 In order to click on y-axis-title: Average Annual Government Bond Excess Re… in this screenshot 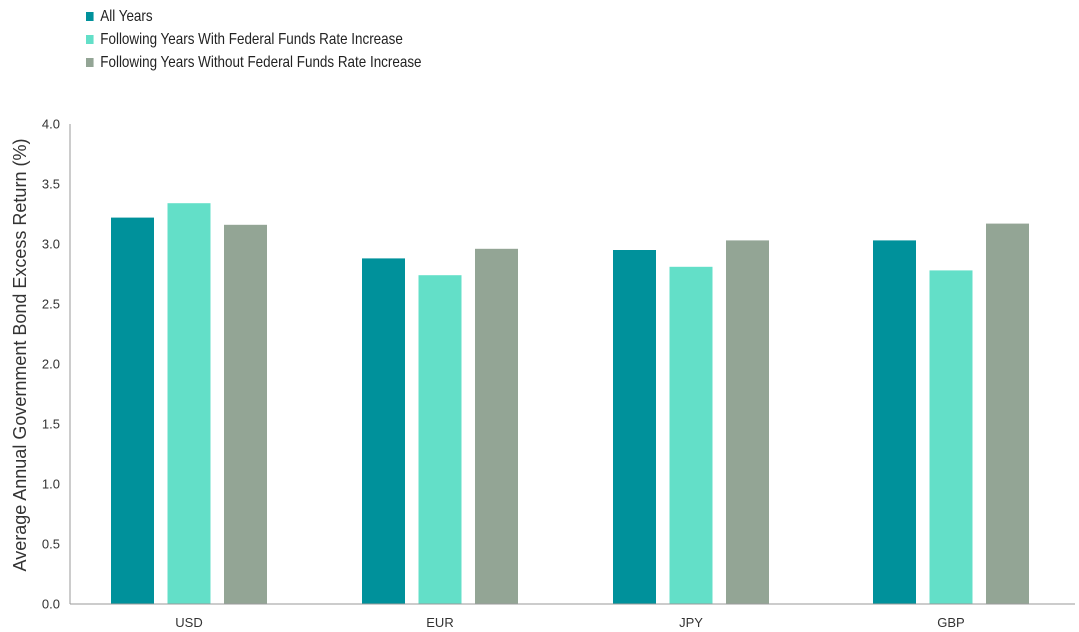, I will do `click(20, 355)`.